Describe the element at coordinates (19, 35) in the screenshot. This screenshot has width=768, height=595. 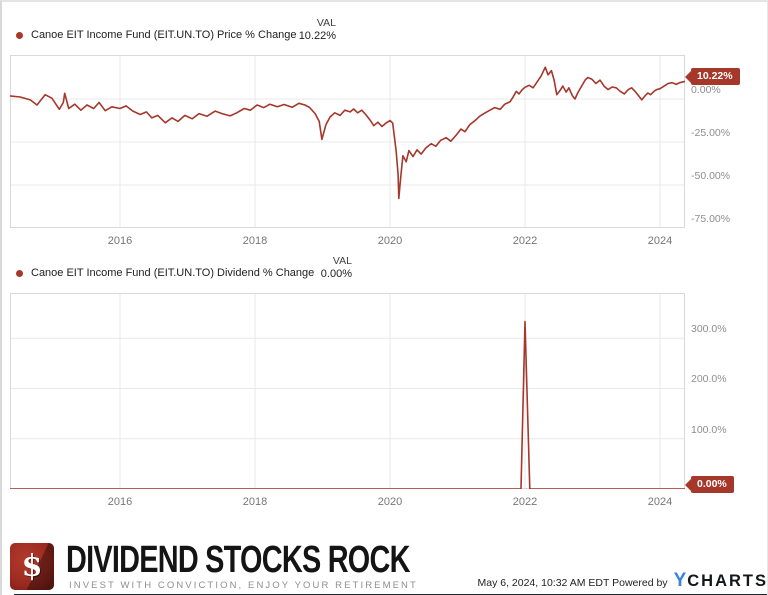
I see `price-series-dot-icon` at that location.